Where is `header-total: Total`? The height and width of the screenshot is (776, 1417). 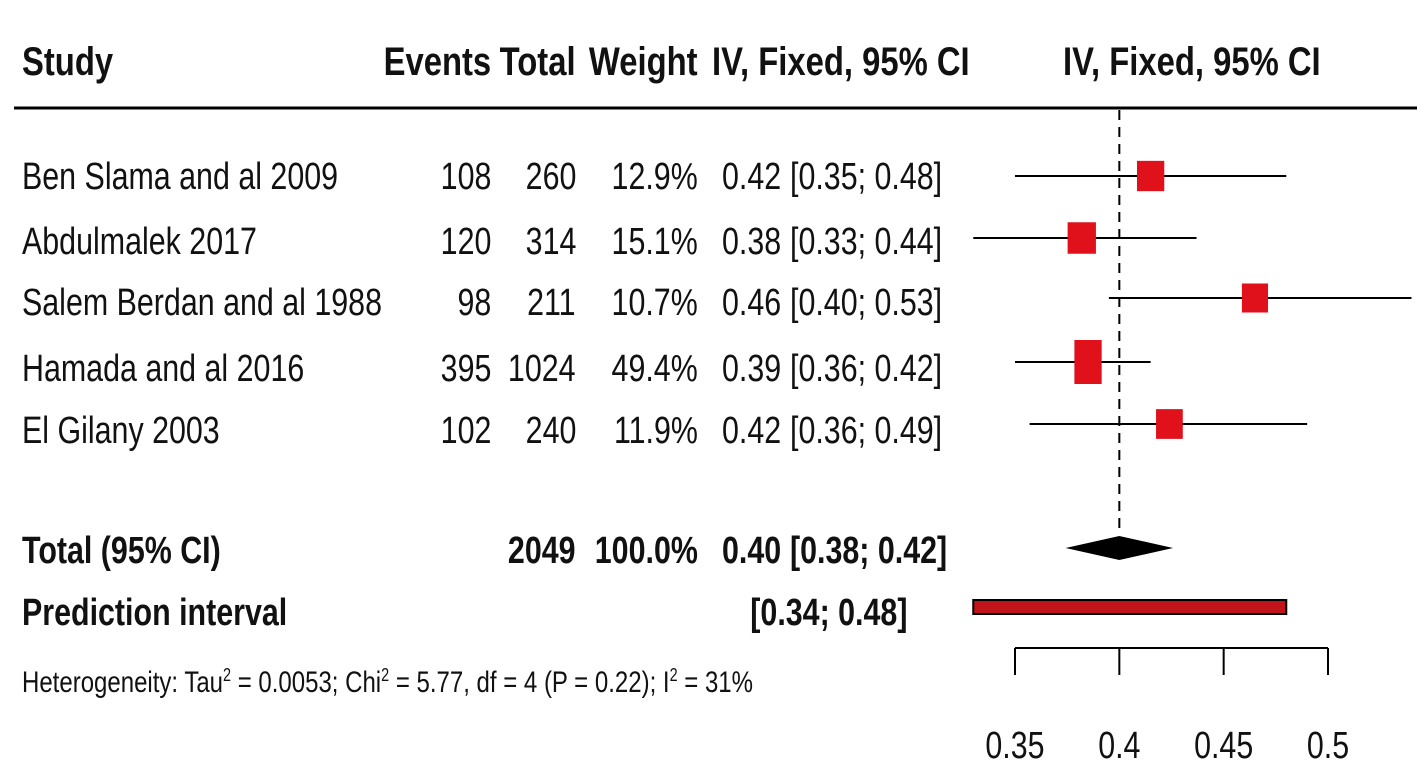
header-total: Total is located at coordinates (538, 62).